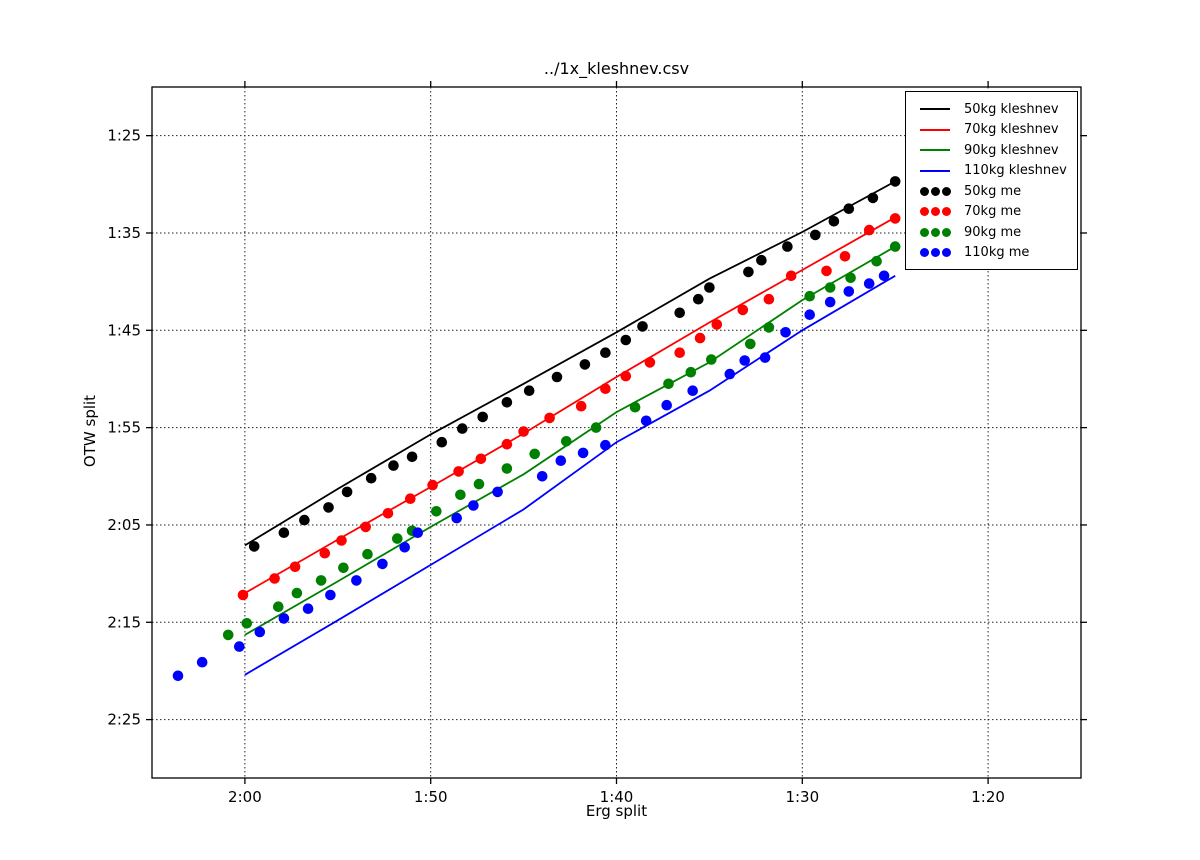 This screenshot has width=1200, height=860. I want to click on legend-entry-label: 90kg kleshnev, so click(1011, 150).